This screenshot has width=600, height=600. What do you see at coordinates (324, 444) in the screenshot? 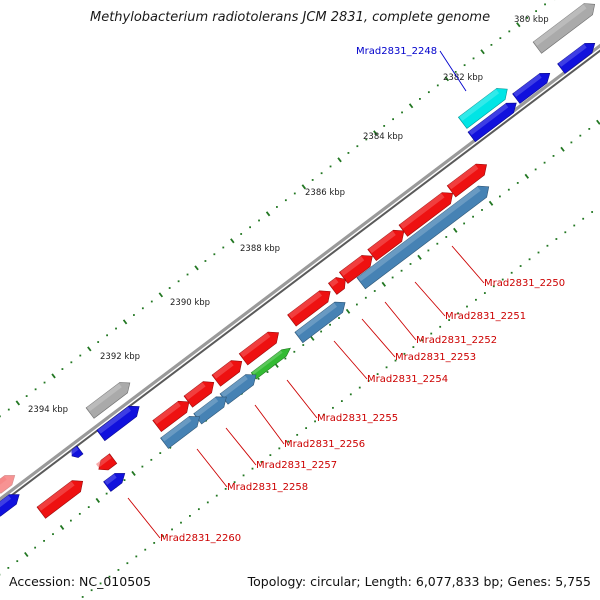
I see `svg-text: Mrad2831_2256` at bounding box center [324, 444].